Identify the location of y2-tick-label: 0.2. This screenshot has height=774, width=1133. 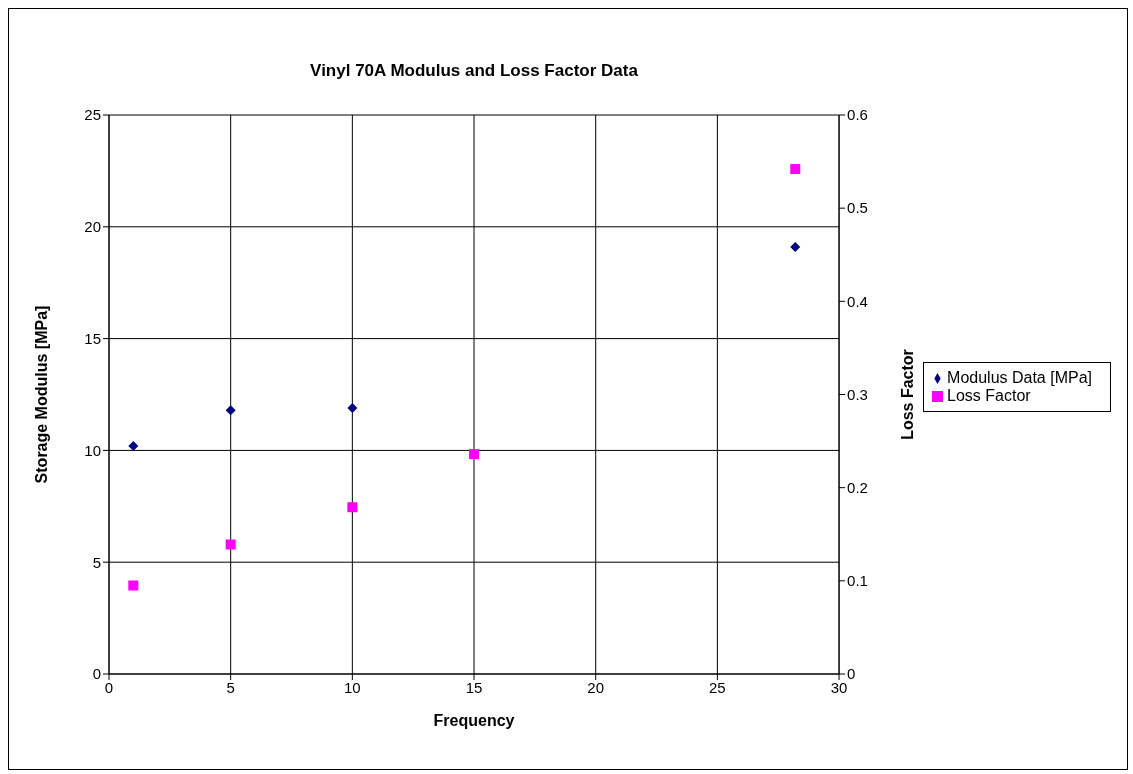
(857, 487).